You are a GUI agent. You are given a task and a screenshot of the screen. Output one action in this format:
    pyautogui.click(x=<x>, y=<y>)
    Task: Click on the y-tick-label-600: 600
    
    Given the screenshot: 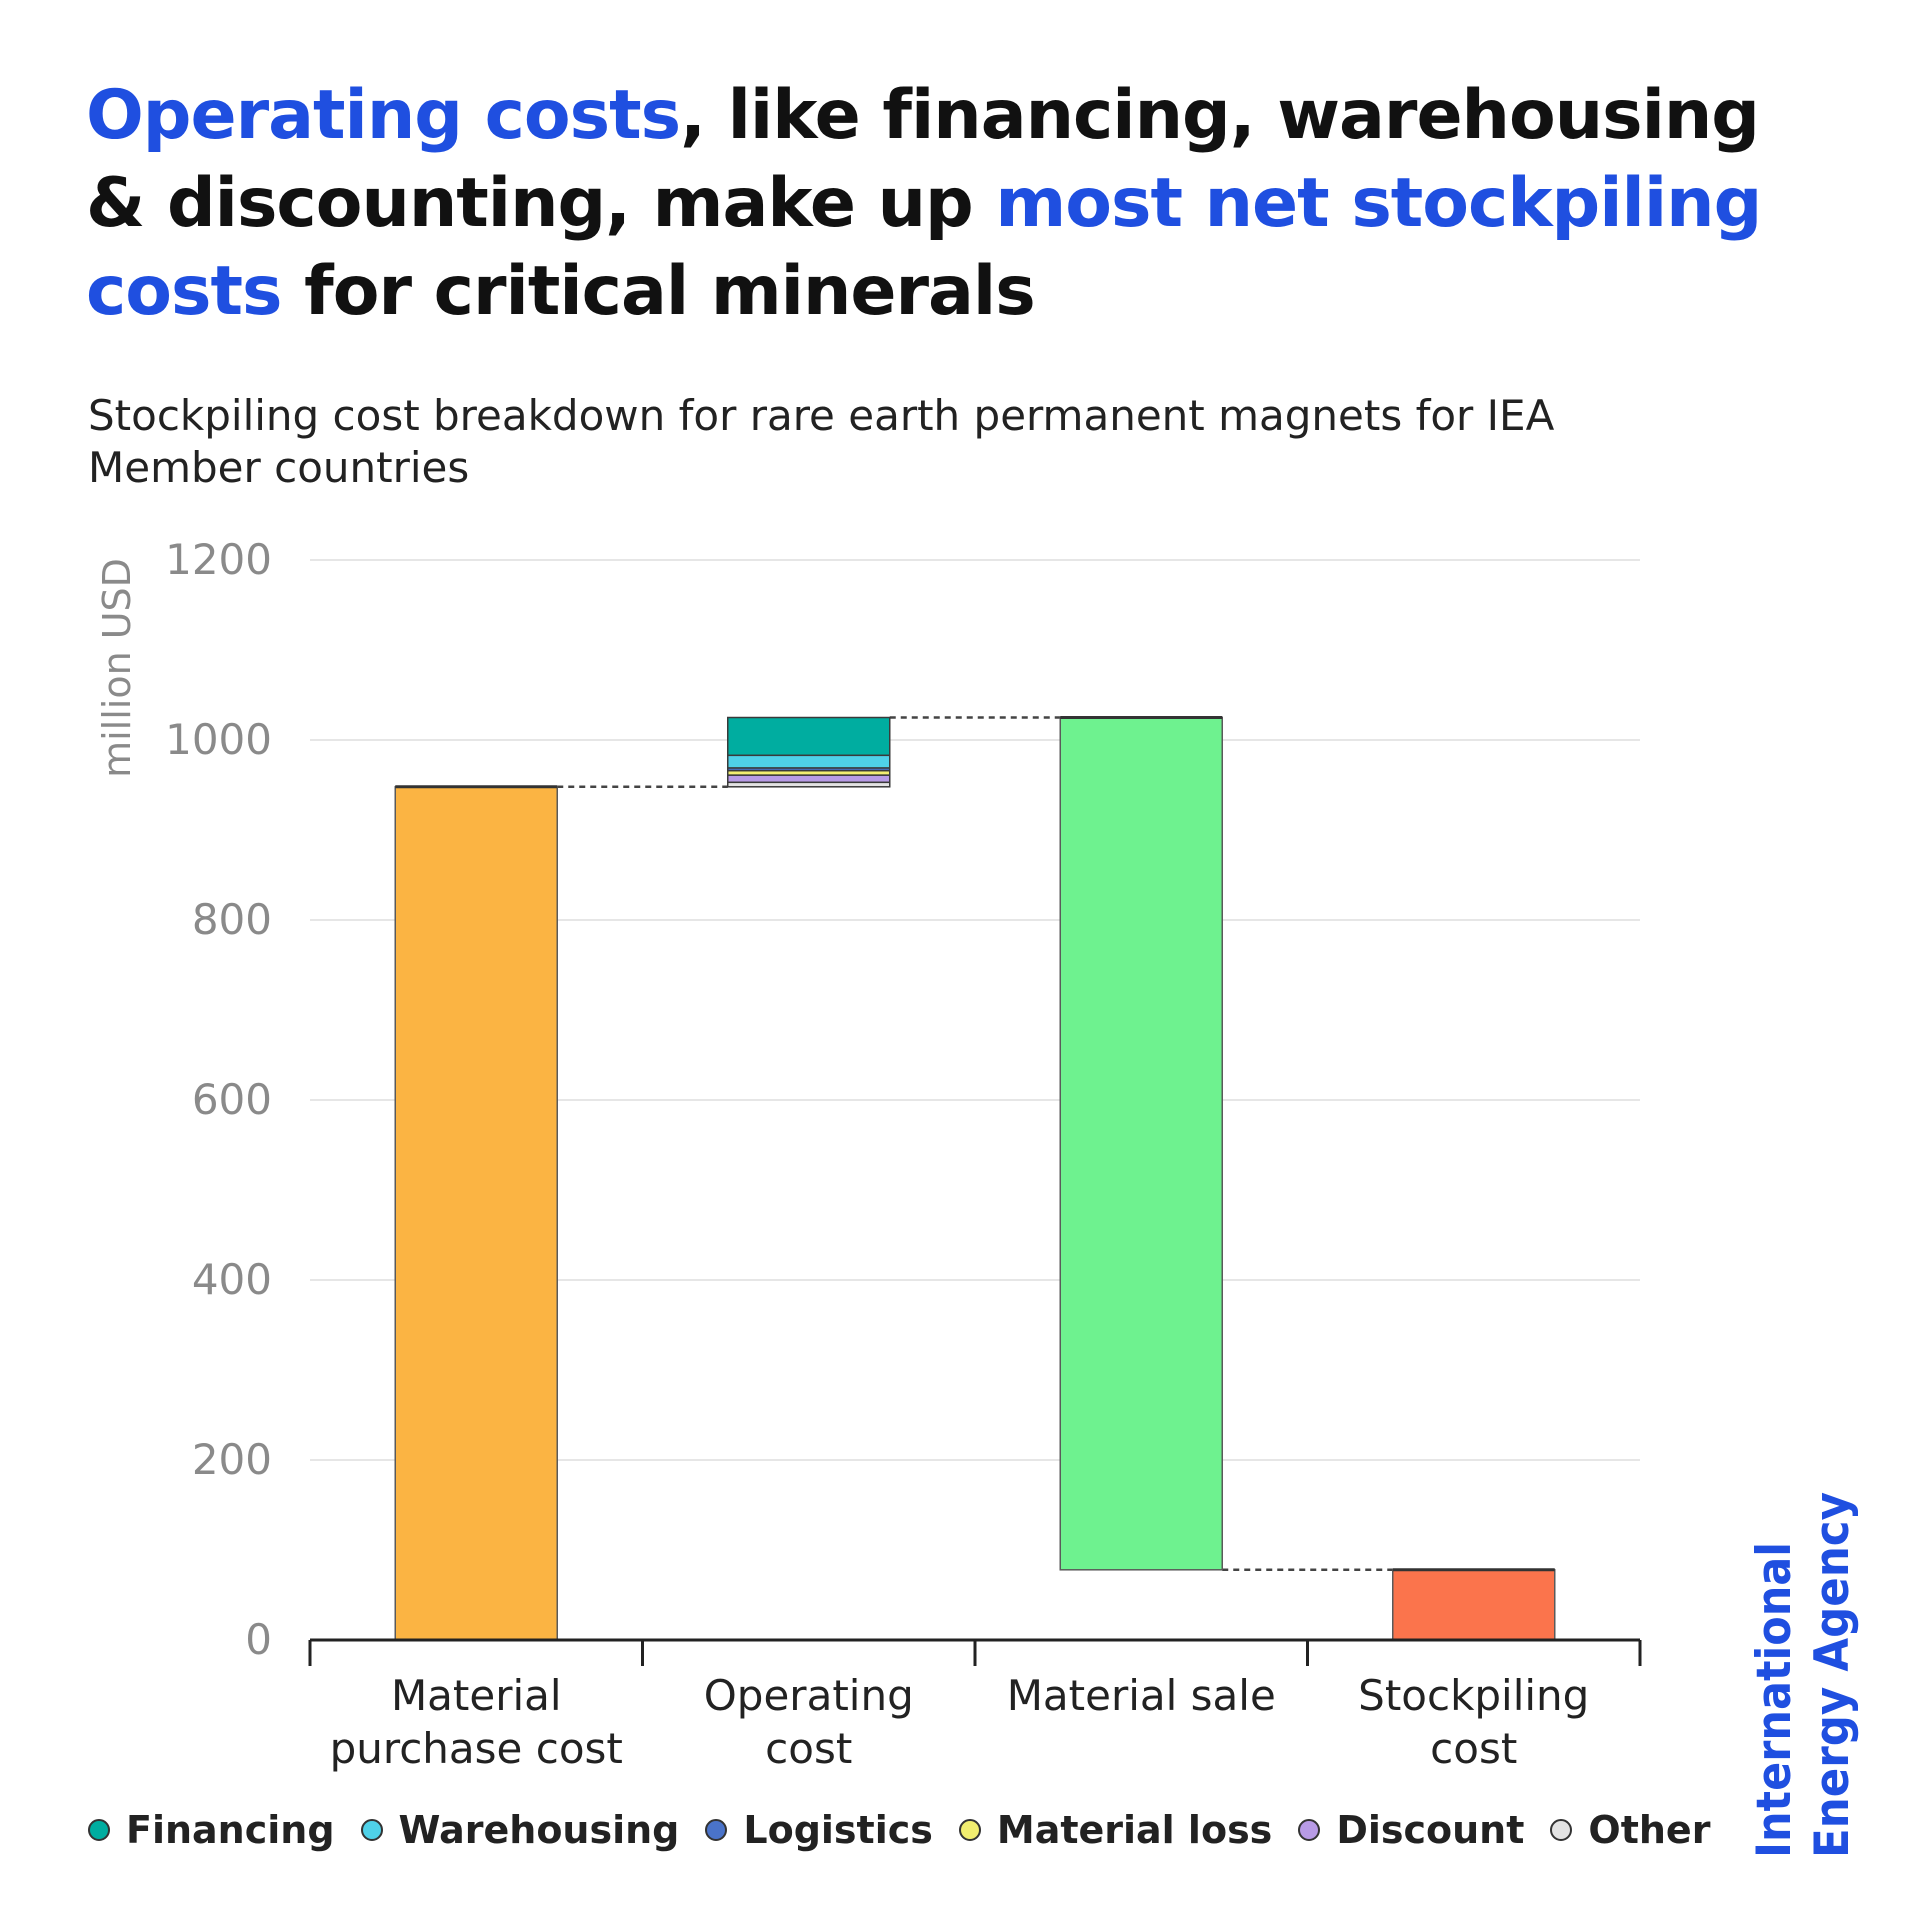 What is the action you would take?
    pyautogui.click(x=232, y=1099)
    